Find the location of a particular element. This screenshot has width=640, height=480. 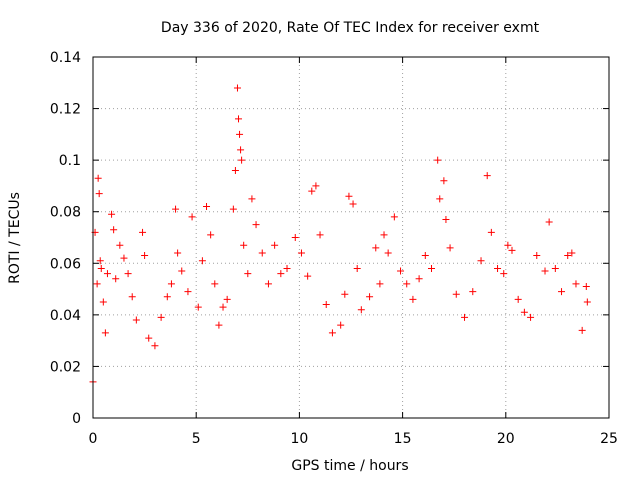

y-tick-label: 0.04 is located at coordinates (65, 316).